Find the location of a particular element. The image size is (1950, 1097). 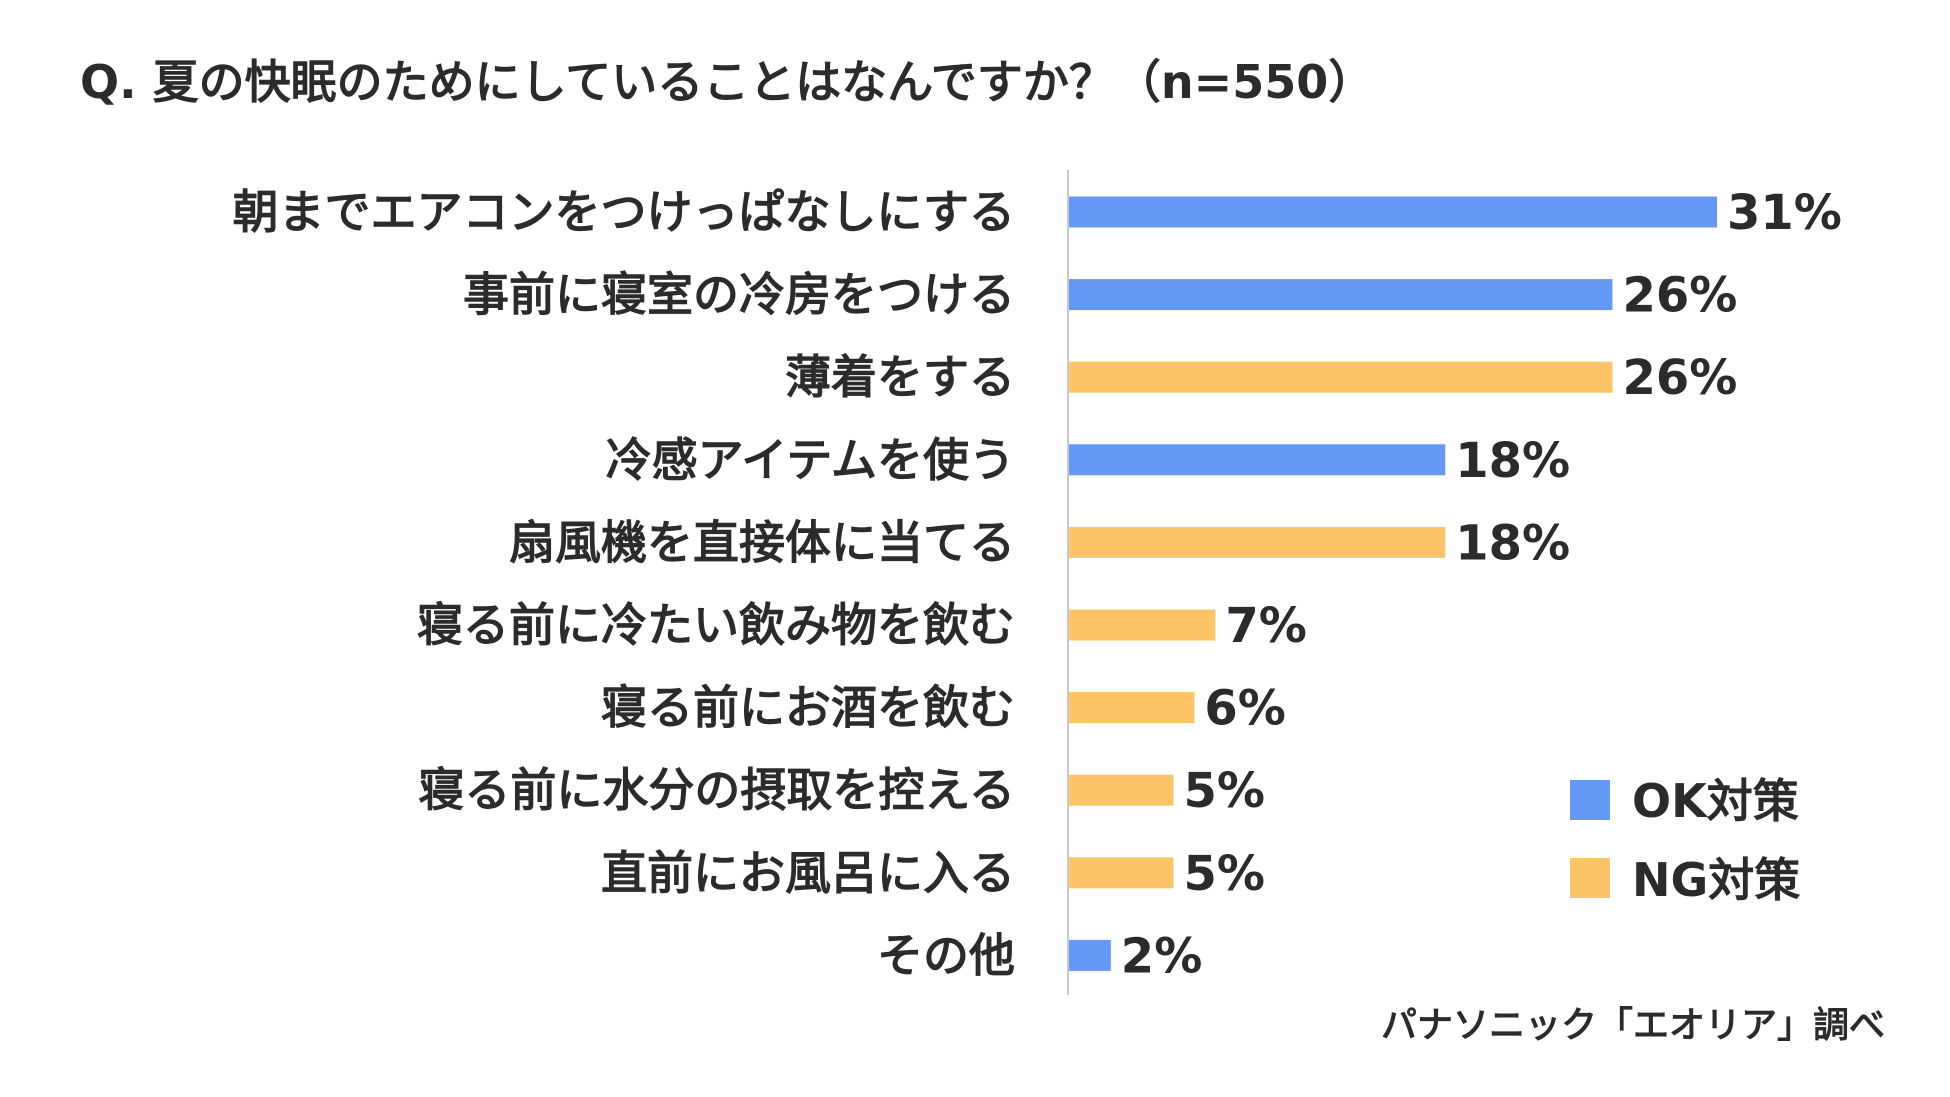

category-label-3: 薄着をする is located at coordinates (900, 377).